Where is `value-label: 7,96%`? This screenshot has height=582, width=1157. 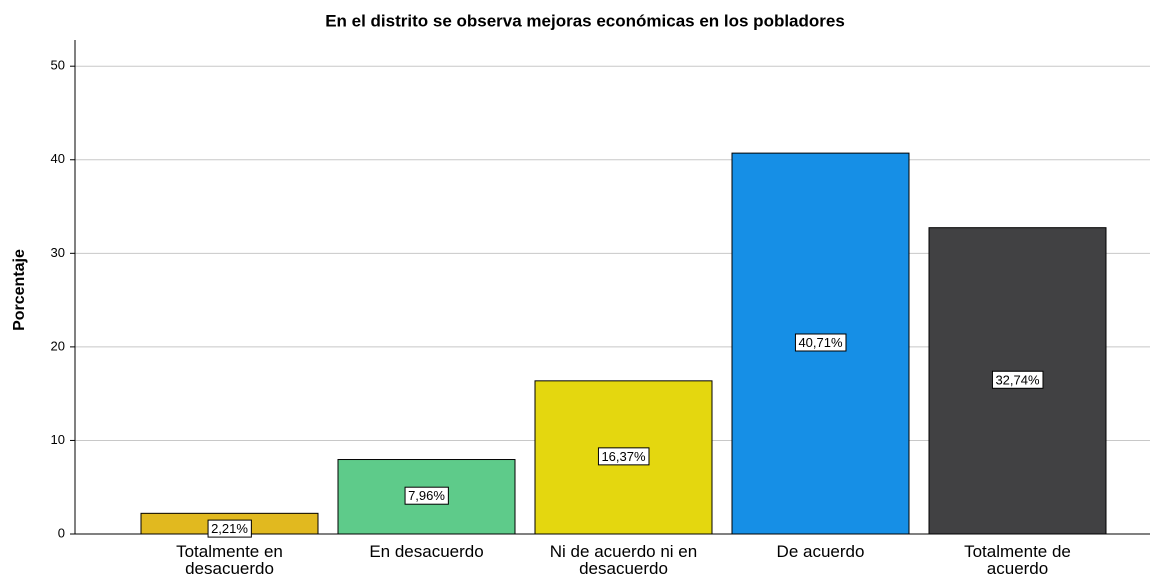
value-label: 7,96% is located at coordinates (426, 495).